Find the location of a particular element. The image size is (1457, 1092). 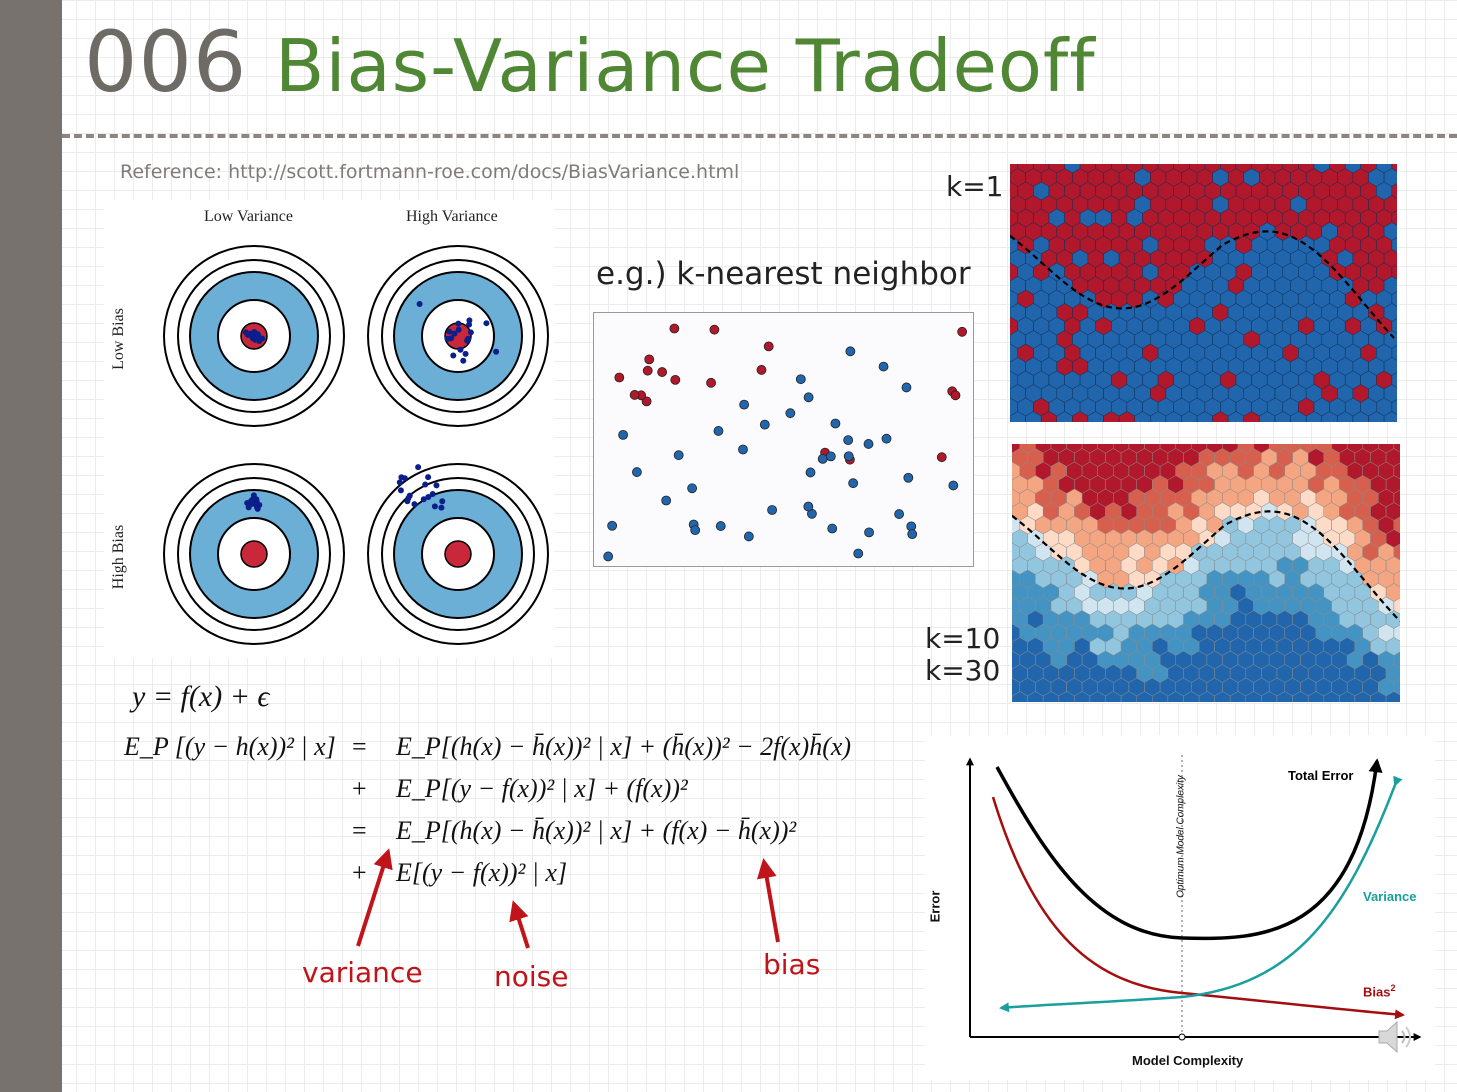

annotation-bias: bias is located at coordinates (792, 964).